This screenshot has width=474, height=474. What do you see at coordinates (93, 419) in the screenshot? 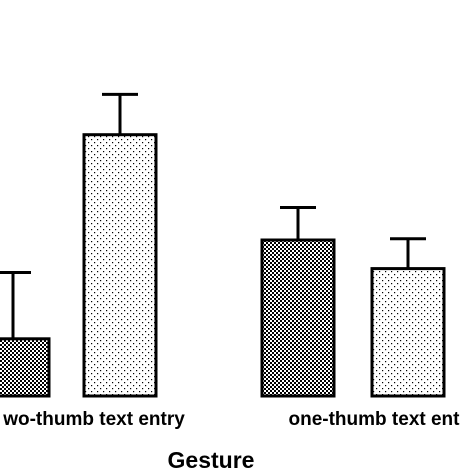
I see `x-tick-label-two-thumb: wo-thumb text entry` at bounding box center [93, 419].